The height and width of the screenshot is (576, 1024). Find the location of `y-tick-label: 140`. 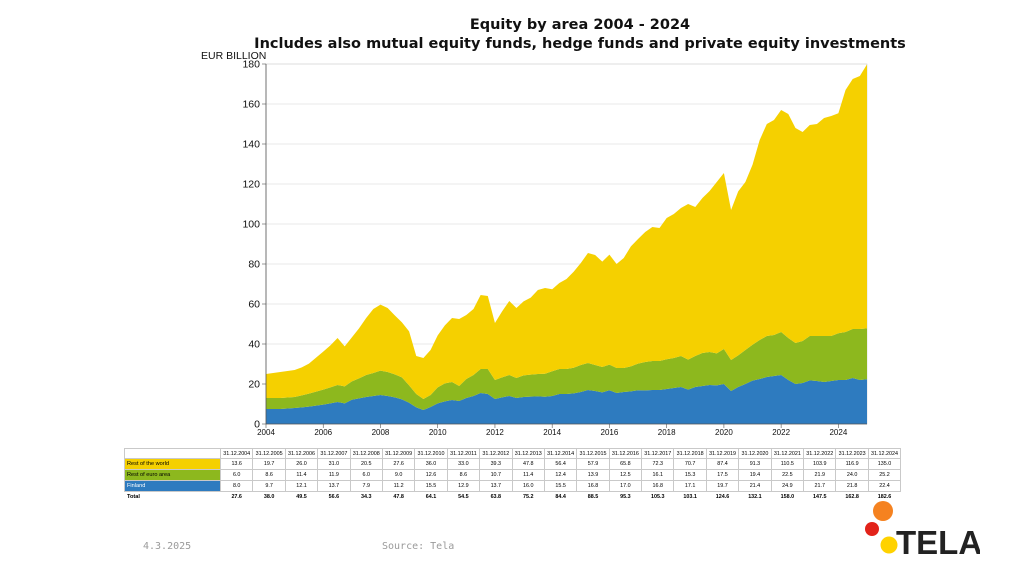

y-tick-label: 140 is located at coordinates (251, 145).